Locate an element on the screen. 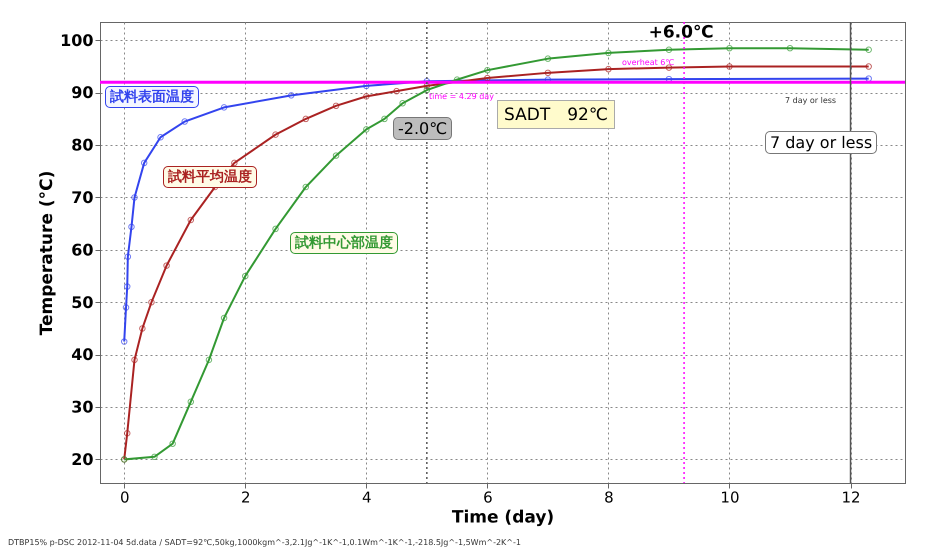  y-tick-label: 30 is located at coordinates (82, 407).